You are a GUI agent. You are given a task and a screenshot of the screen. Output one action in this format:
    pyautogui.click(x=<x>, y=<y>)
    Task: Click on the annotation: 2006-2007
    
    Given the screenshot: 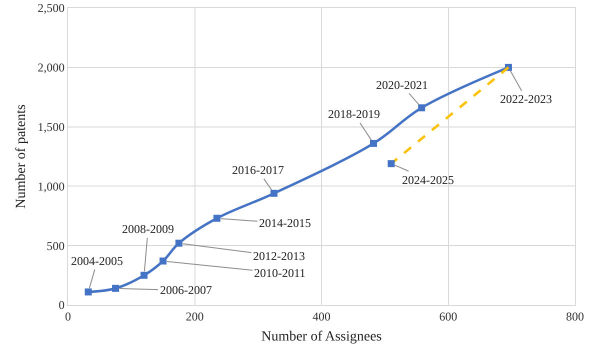 What is the action you would take?
    pyautogui.click(x=186, y=290)
    